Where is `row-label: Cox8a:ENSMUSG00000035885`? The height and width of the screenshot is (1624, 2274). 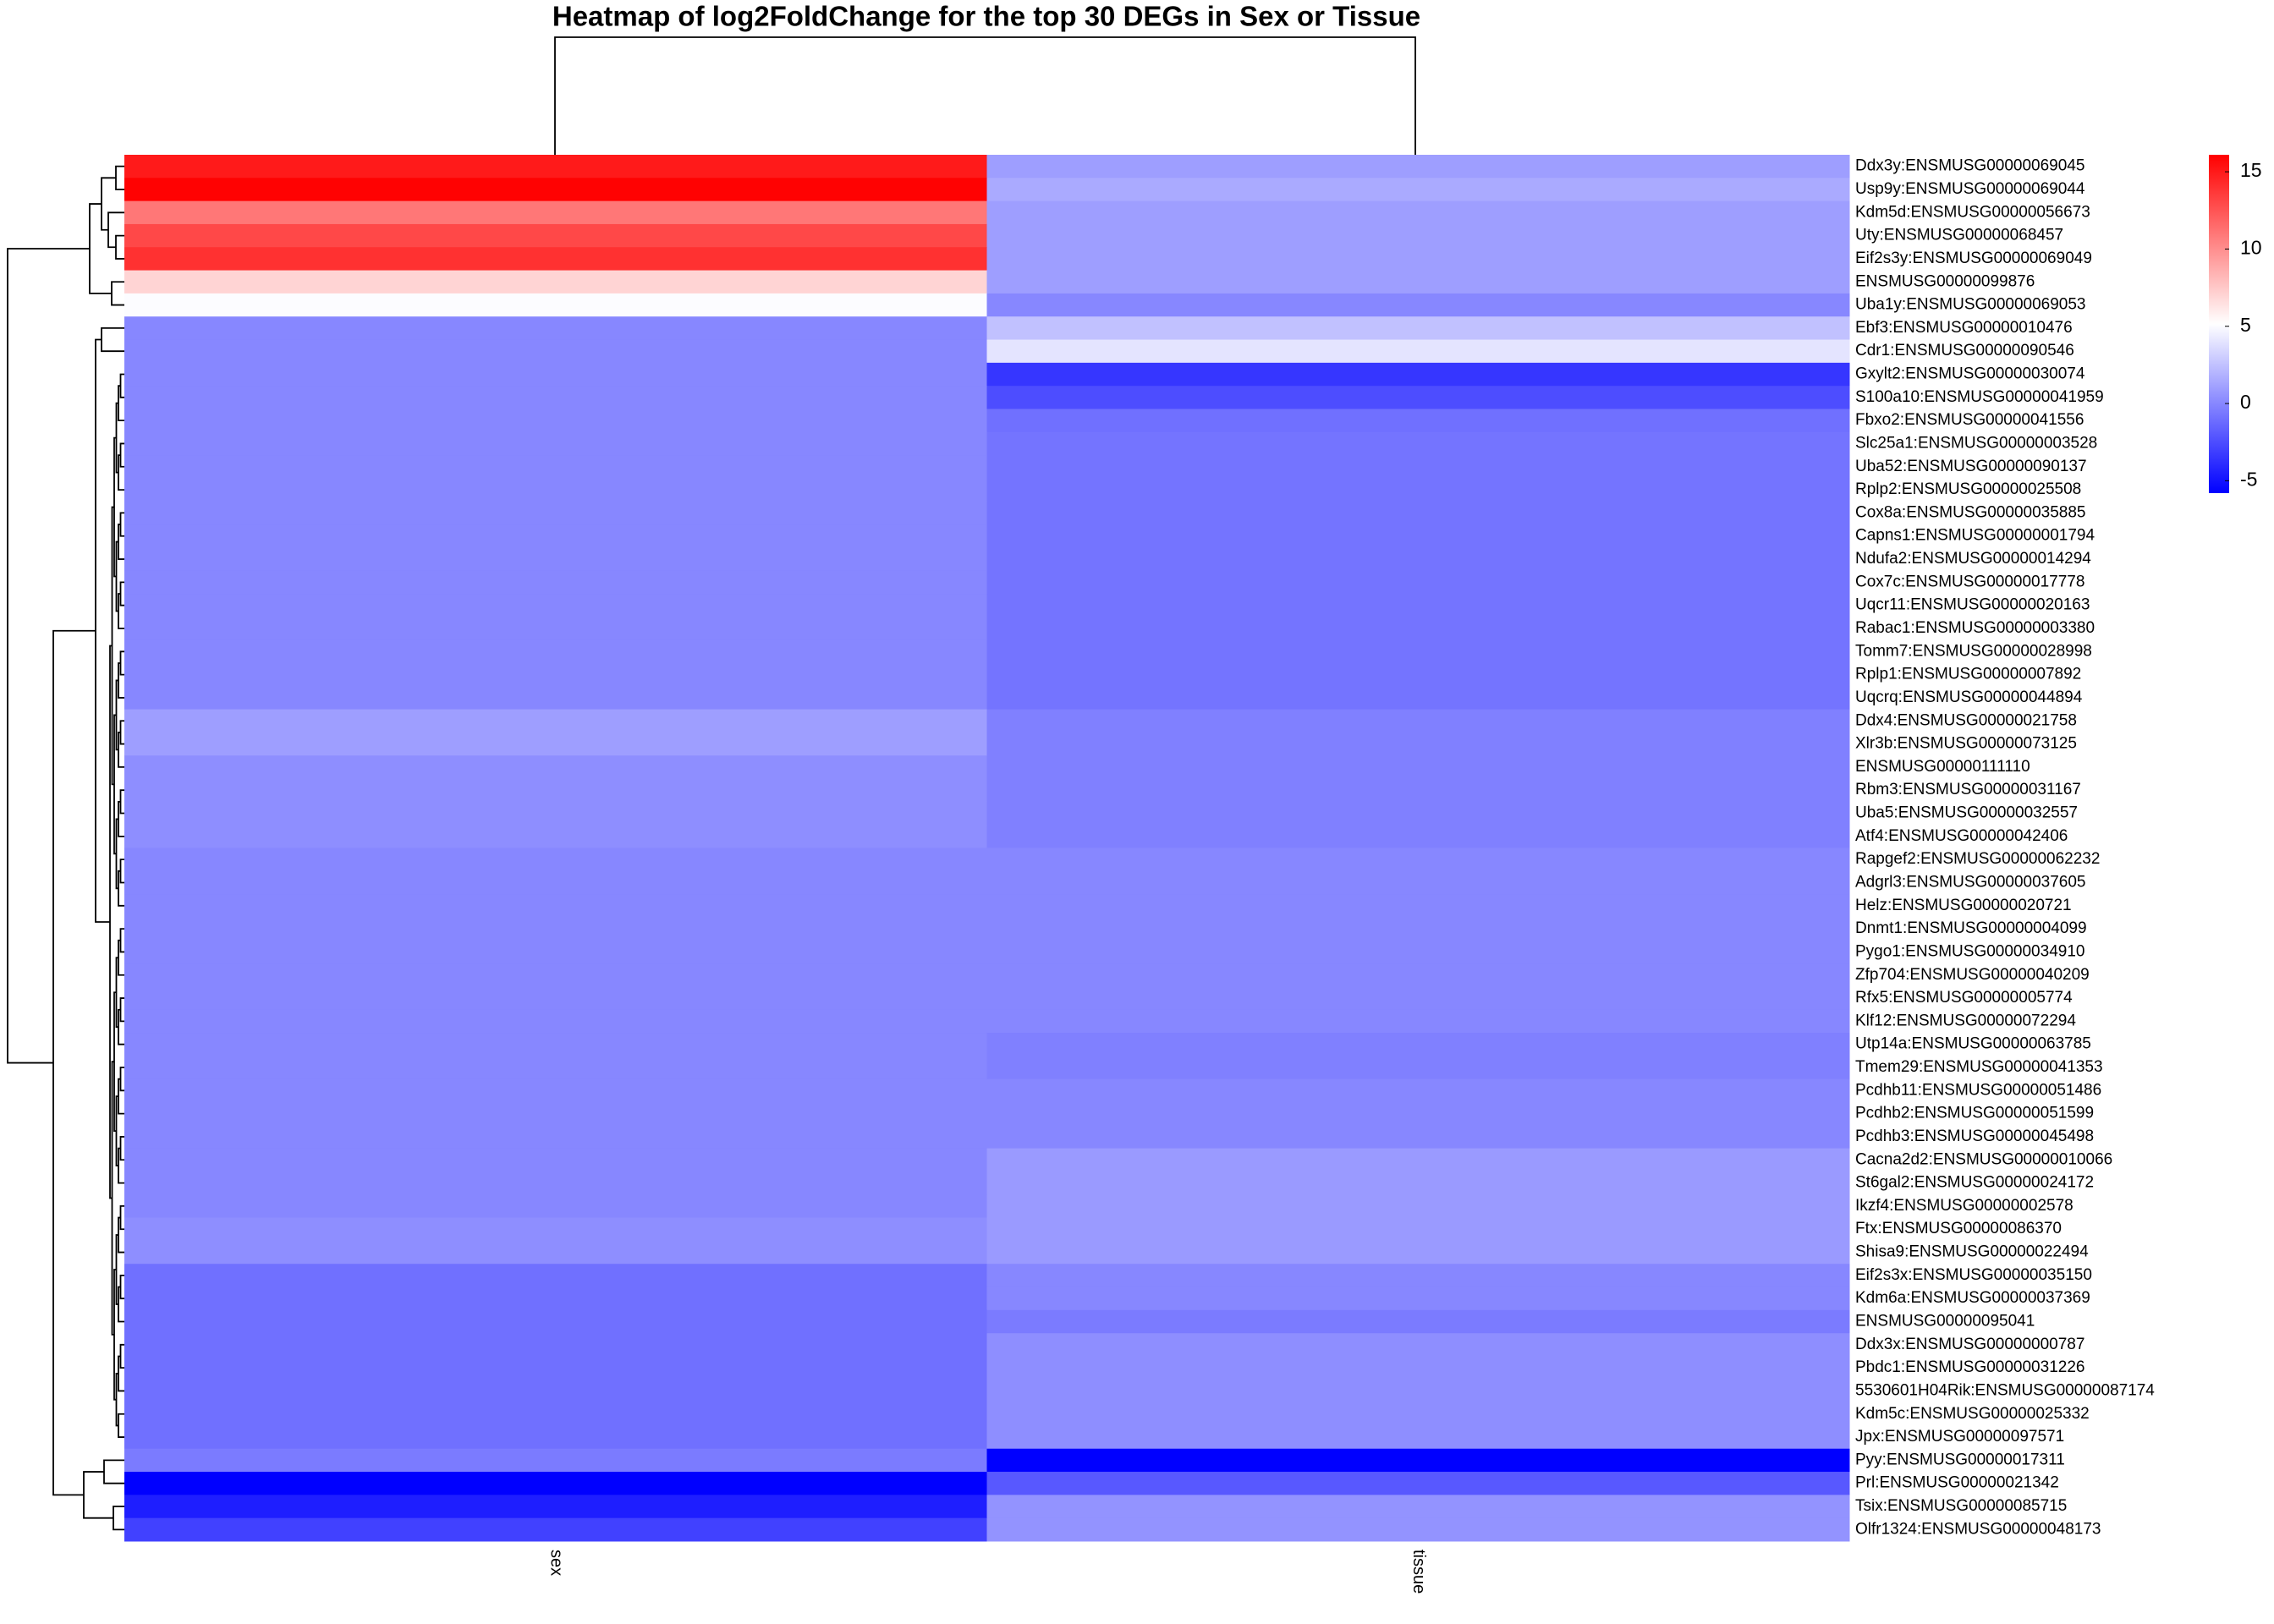 row-label: Cox8a:ENSMUSG00000035885 is located at coordinates (1970, 512).